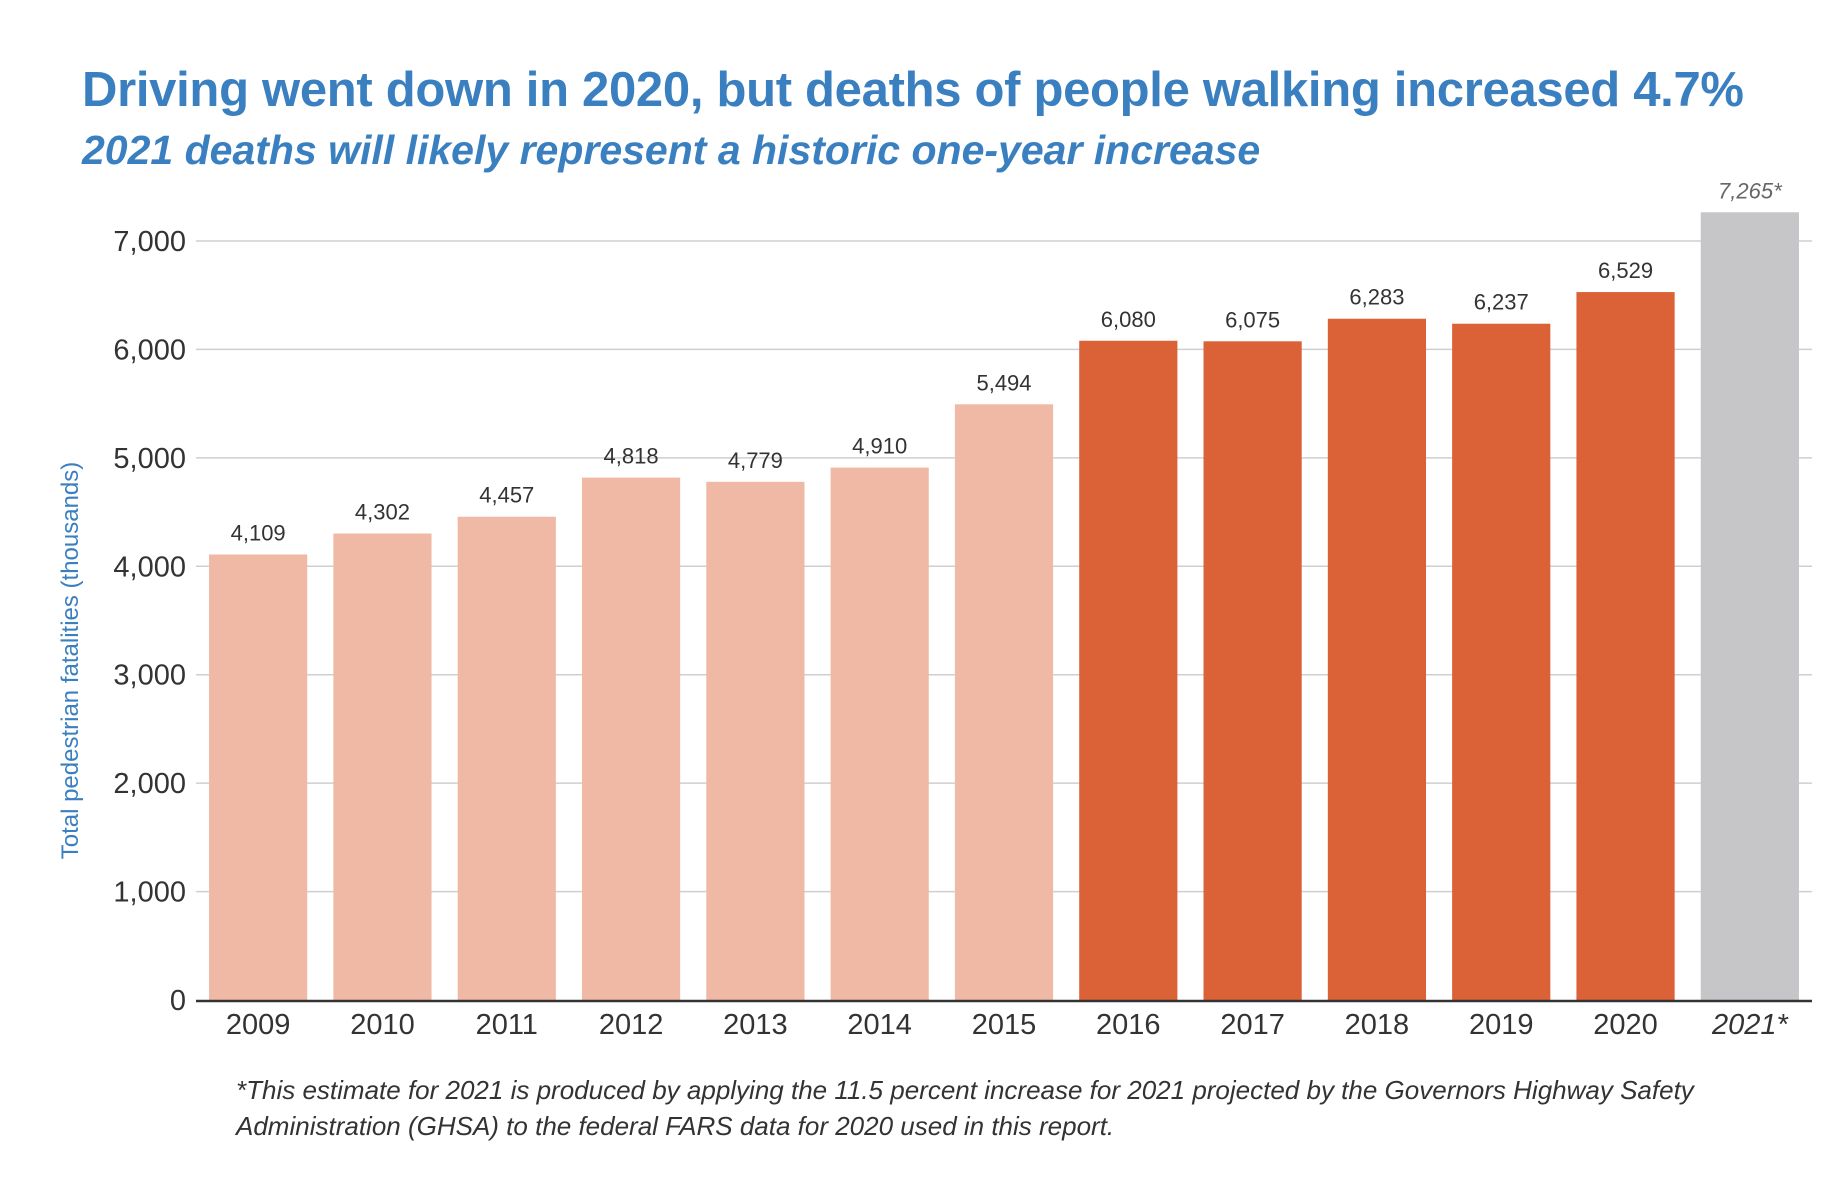 The image size is (1841, 1188). Describe the element at coordinates (1003, 382) in the screenshot. I see `data-label: 5,494` at that location.